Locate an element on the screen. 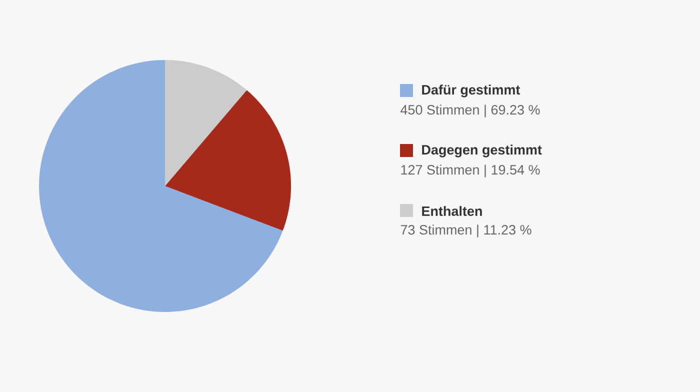 The width and height of the screenshot is (700, 392). legend-label: Enthalten is located at coordinates (452, 211).